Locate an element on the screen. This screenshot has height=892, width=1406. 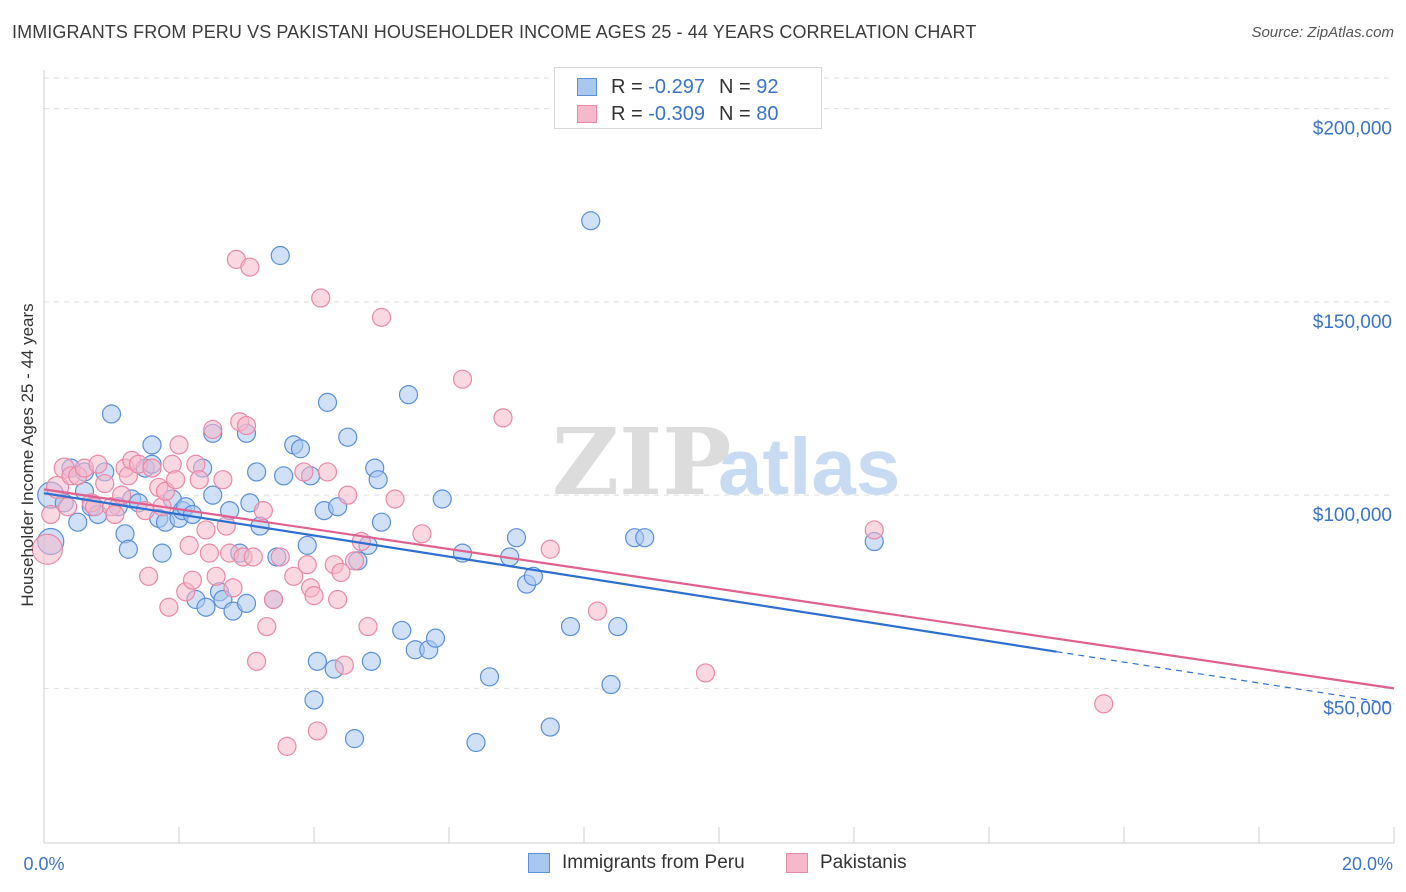
bottom-legend-label-pakistani: Pakistanis is located at coordinates (863, 862).